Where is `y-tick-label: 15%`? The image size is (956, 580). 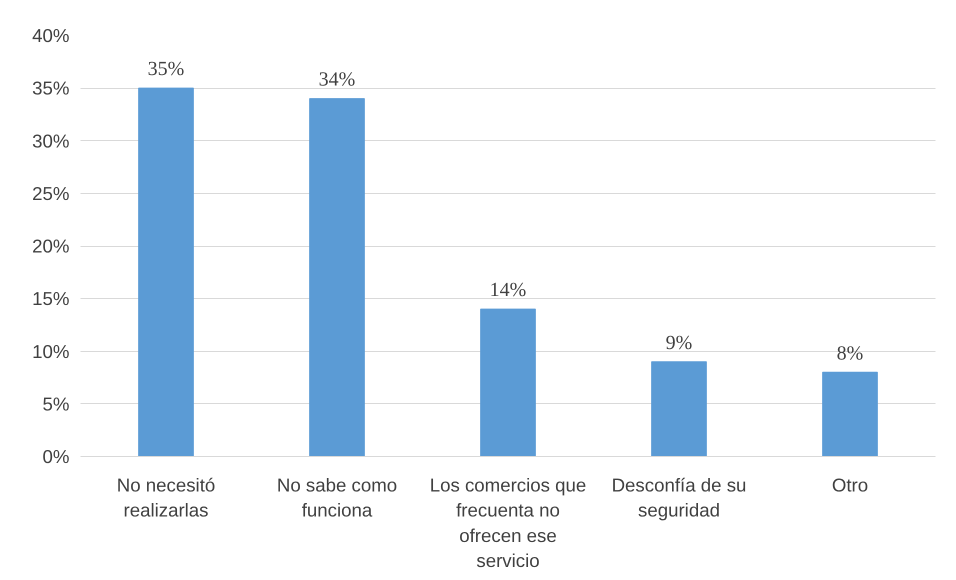
y-tick-label: 15% is located at coordinates (51, 299).